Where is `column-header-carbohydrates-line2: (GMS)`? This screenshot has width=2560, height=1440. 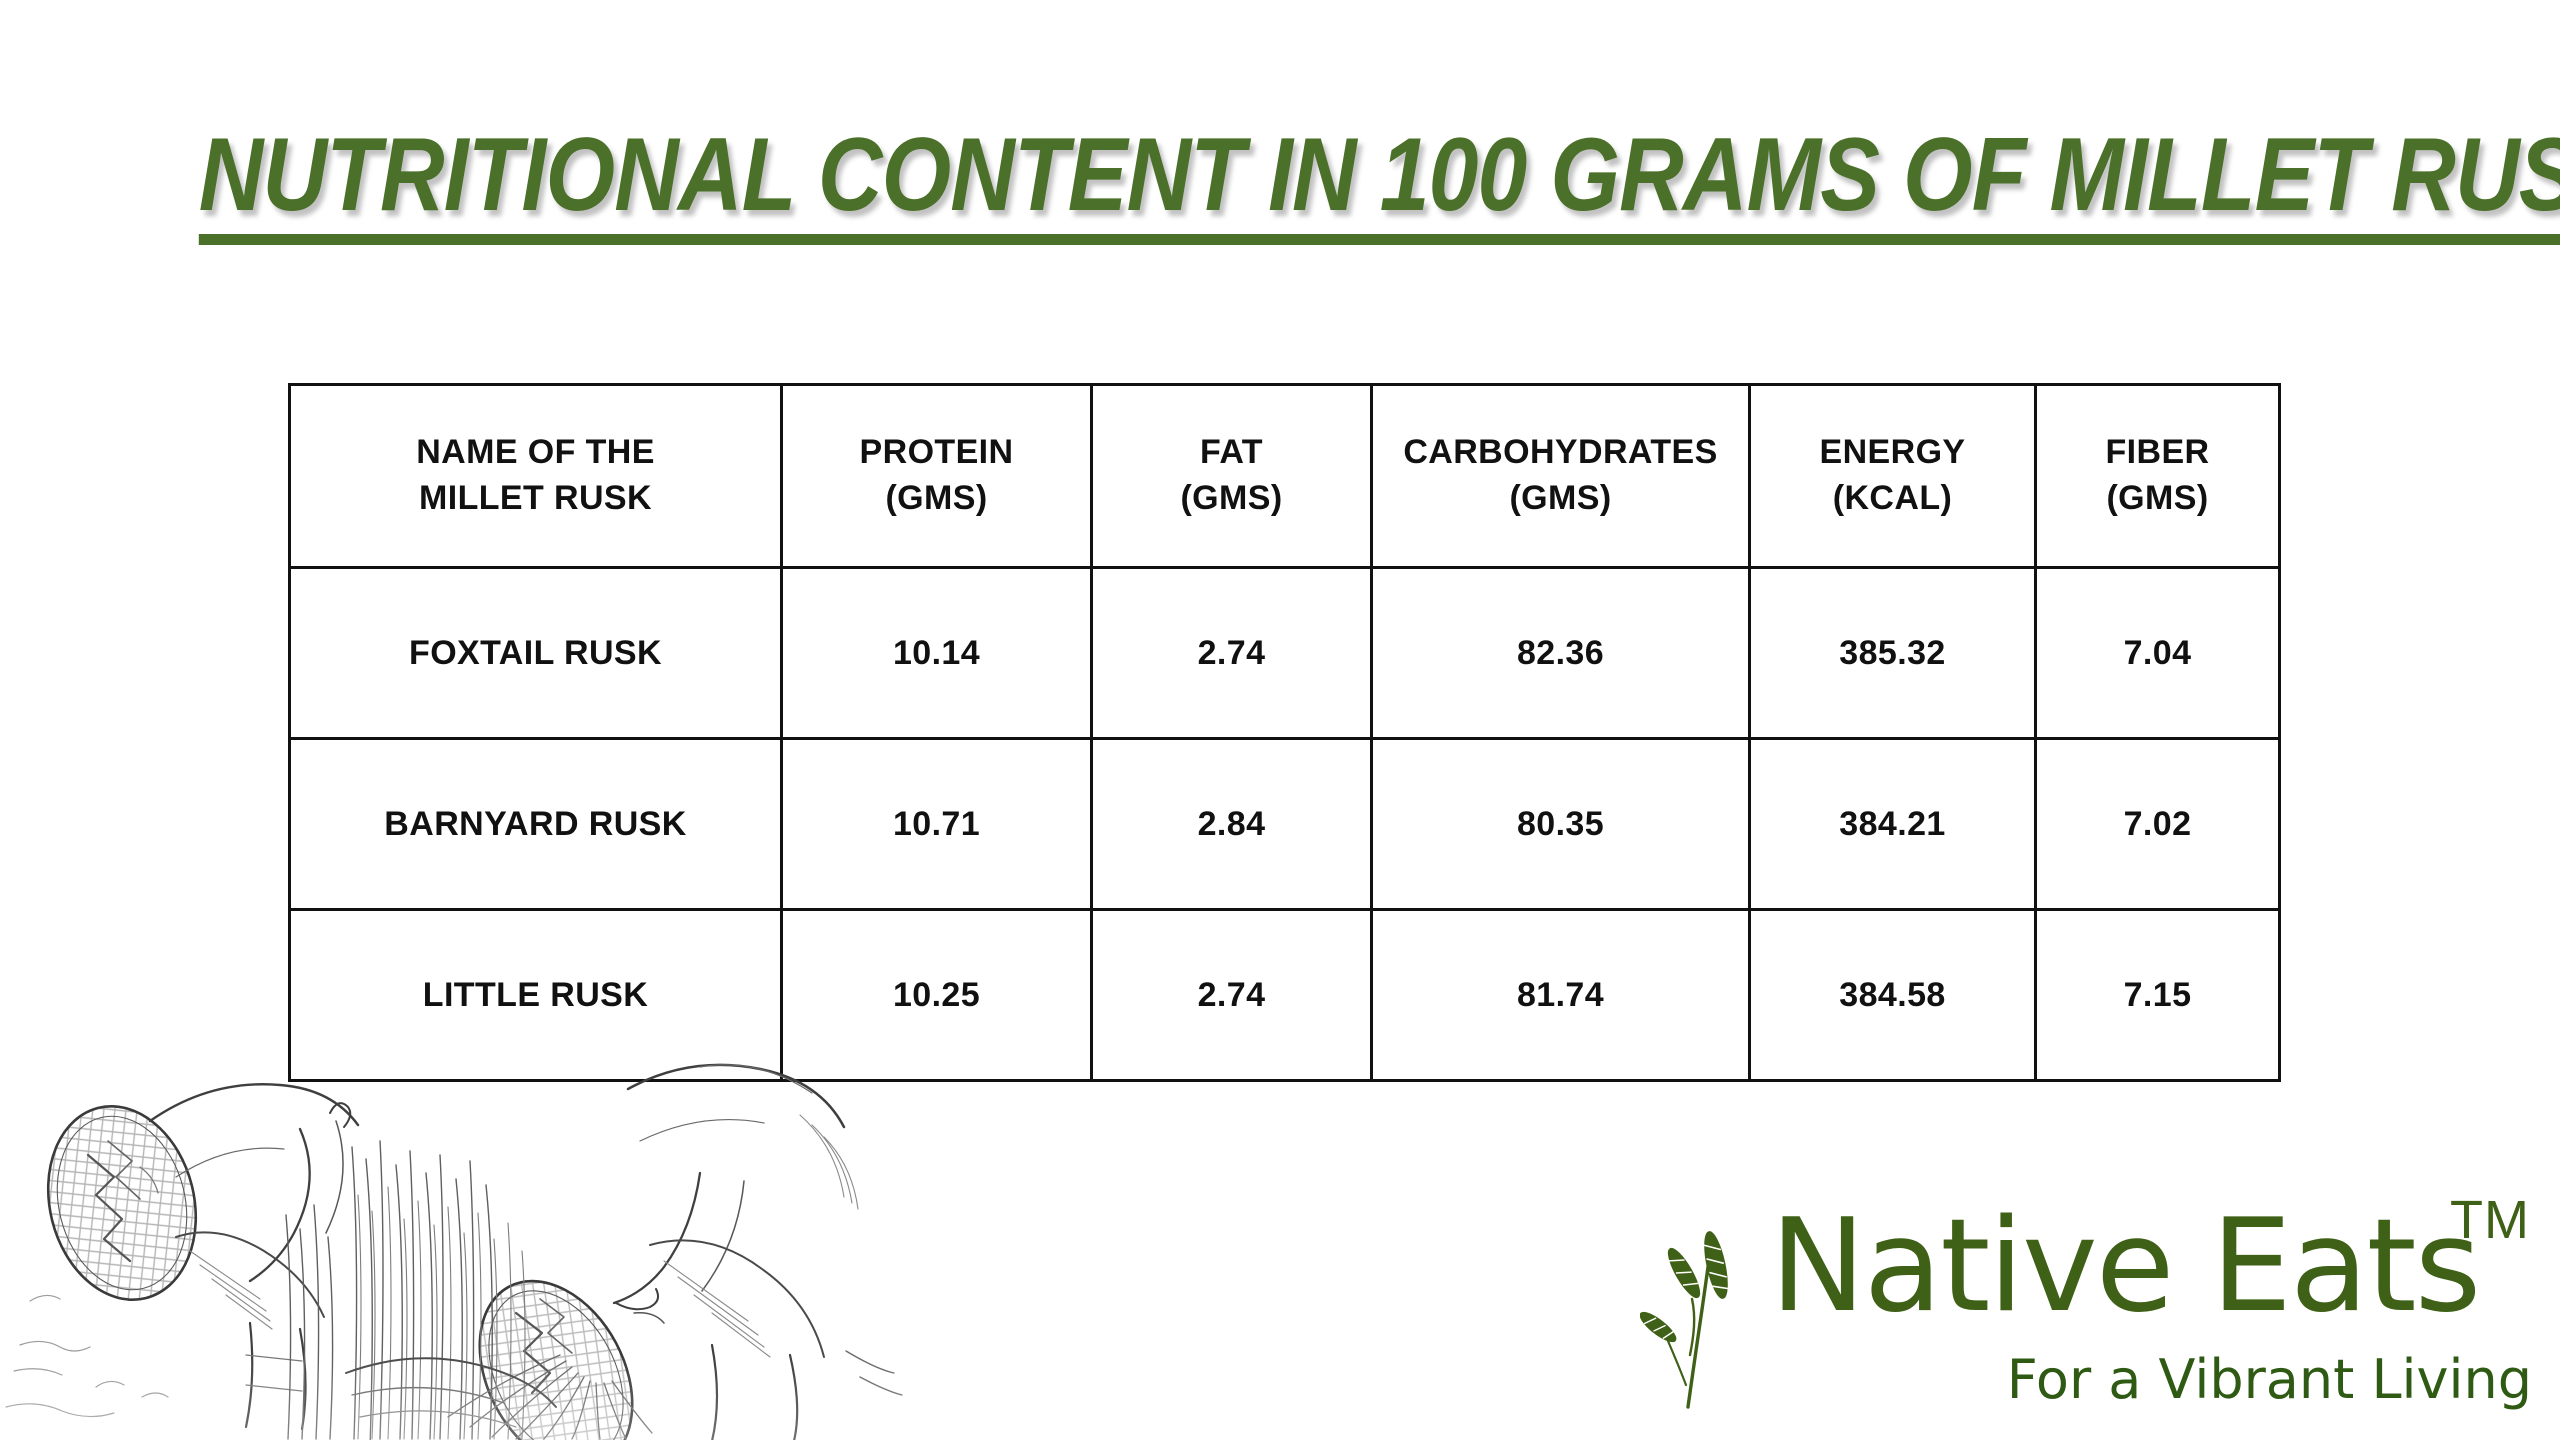
column-header-carbohydrates-line2: (GMS) is located at coordinates (1560, 498).